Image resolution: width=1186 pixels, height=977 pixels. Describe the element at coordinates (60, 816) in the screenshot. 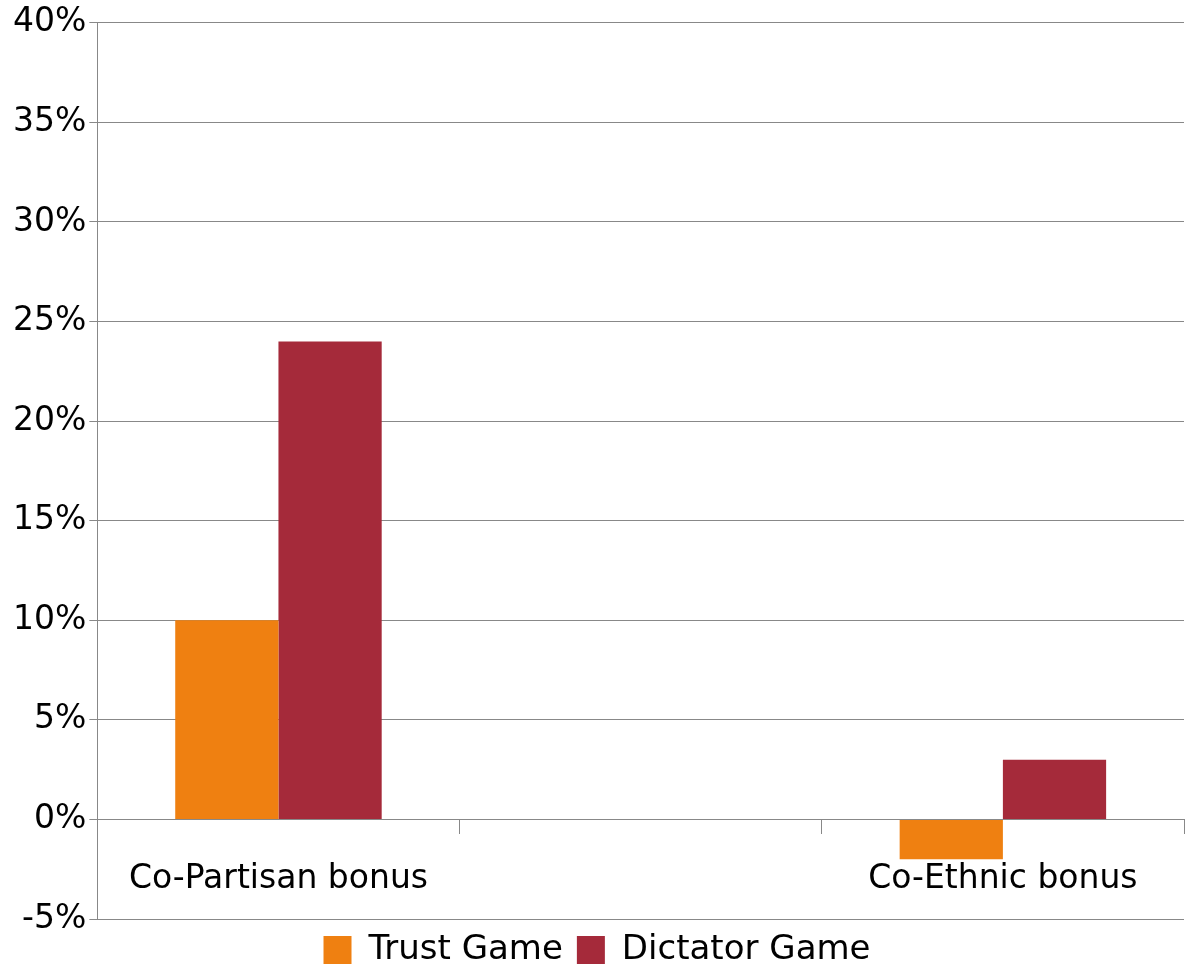

I see `y-tick-label: 0%` at that location.